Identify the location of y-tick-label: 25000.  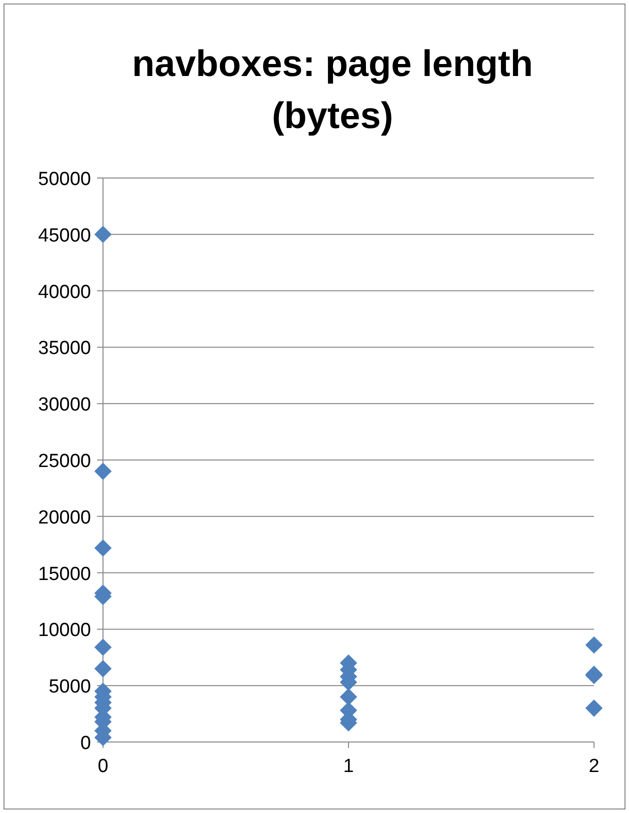
(64, 461).